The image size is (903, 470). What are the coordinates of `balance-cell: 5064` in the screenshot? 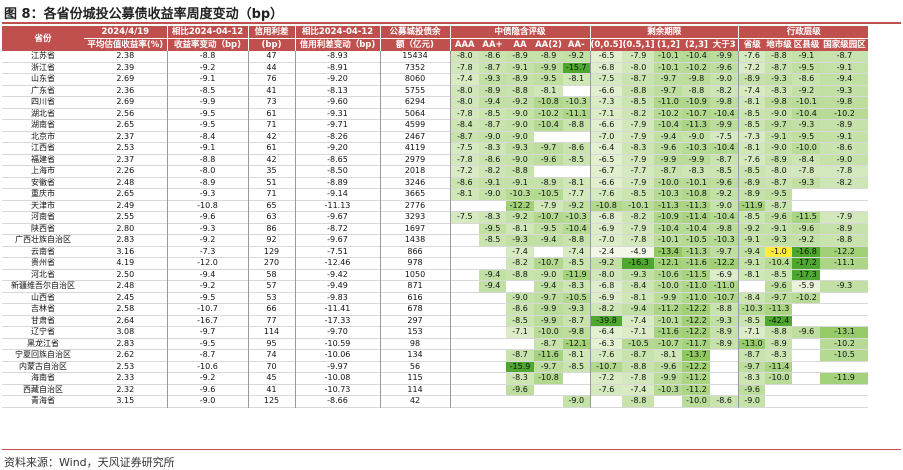 It's located at (414, 114).